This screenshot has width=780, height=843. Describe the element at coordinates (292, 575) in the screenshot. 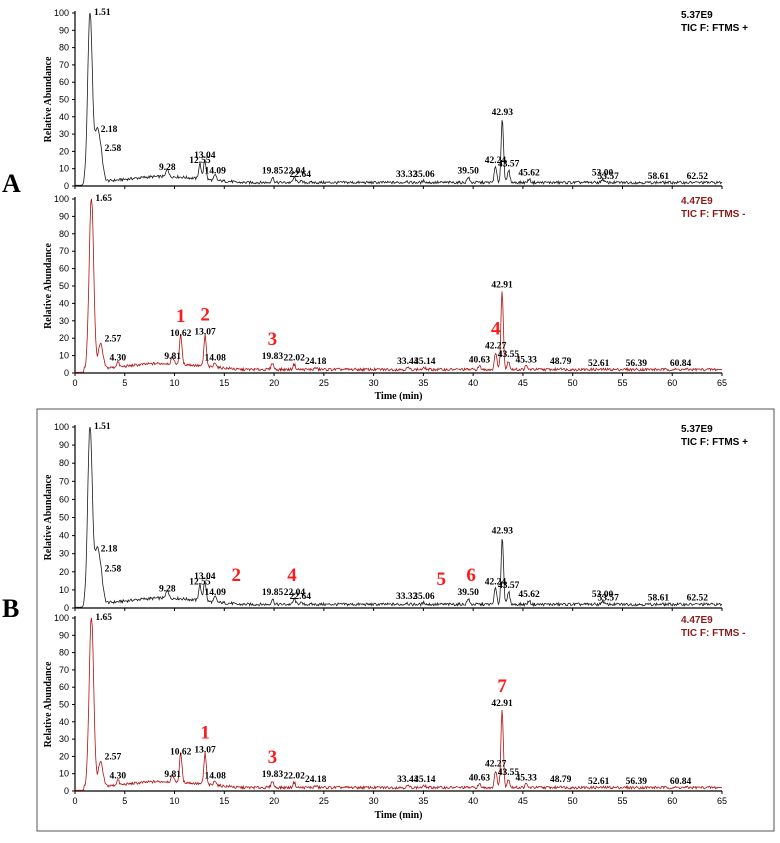

I see `compound-annotation: 4` at that location.